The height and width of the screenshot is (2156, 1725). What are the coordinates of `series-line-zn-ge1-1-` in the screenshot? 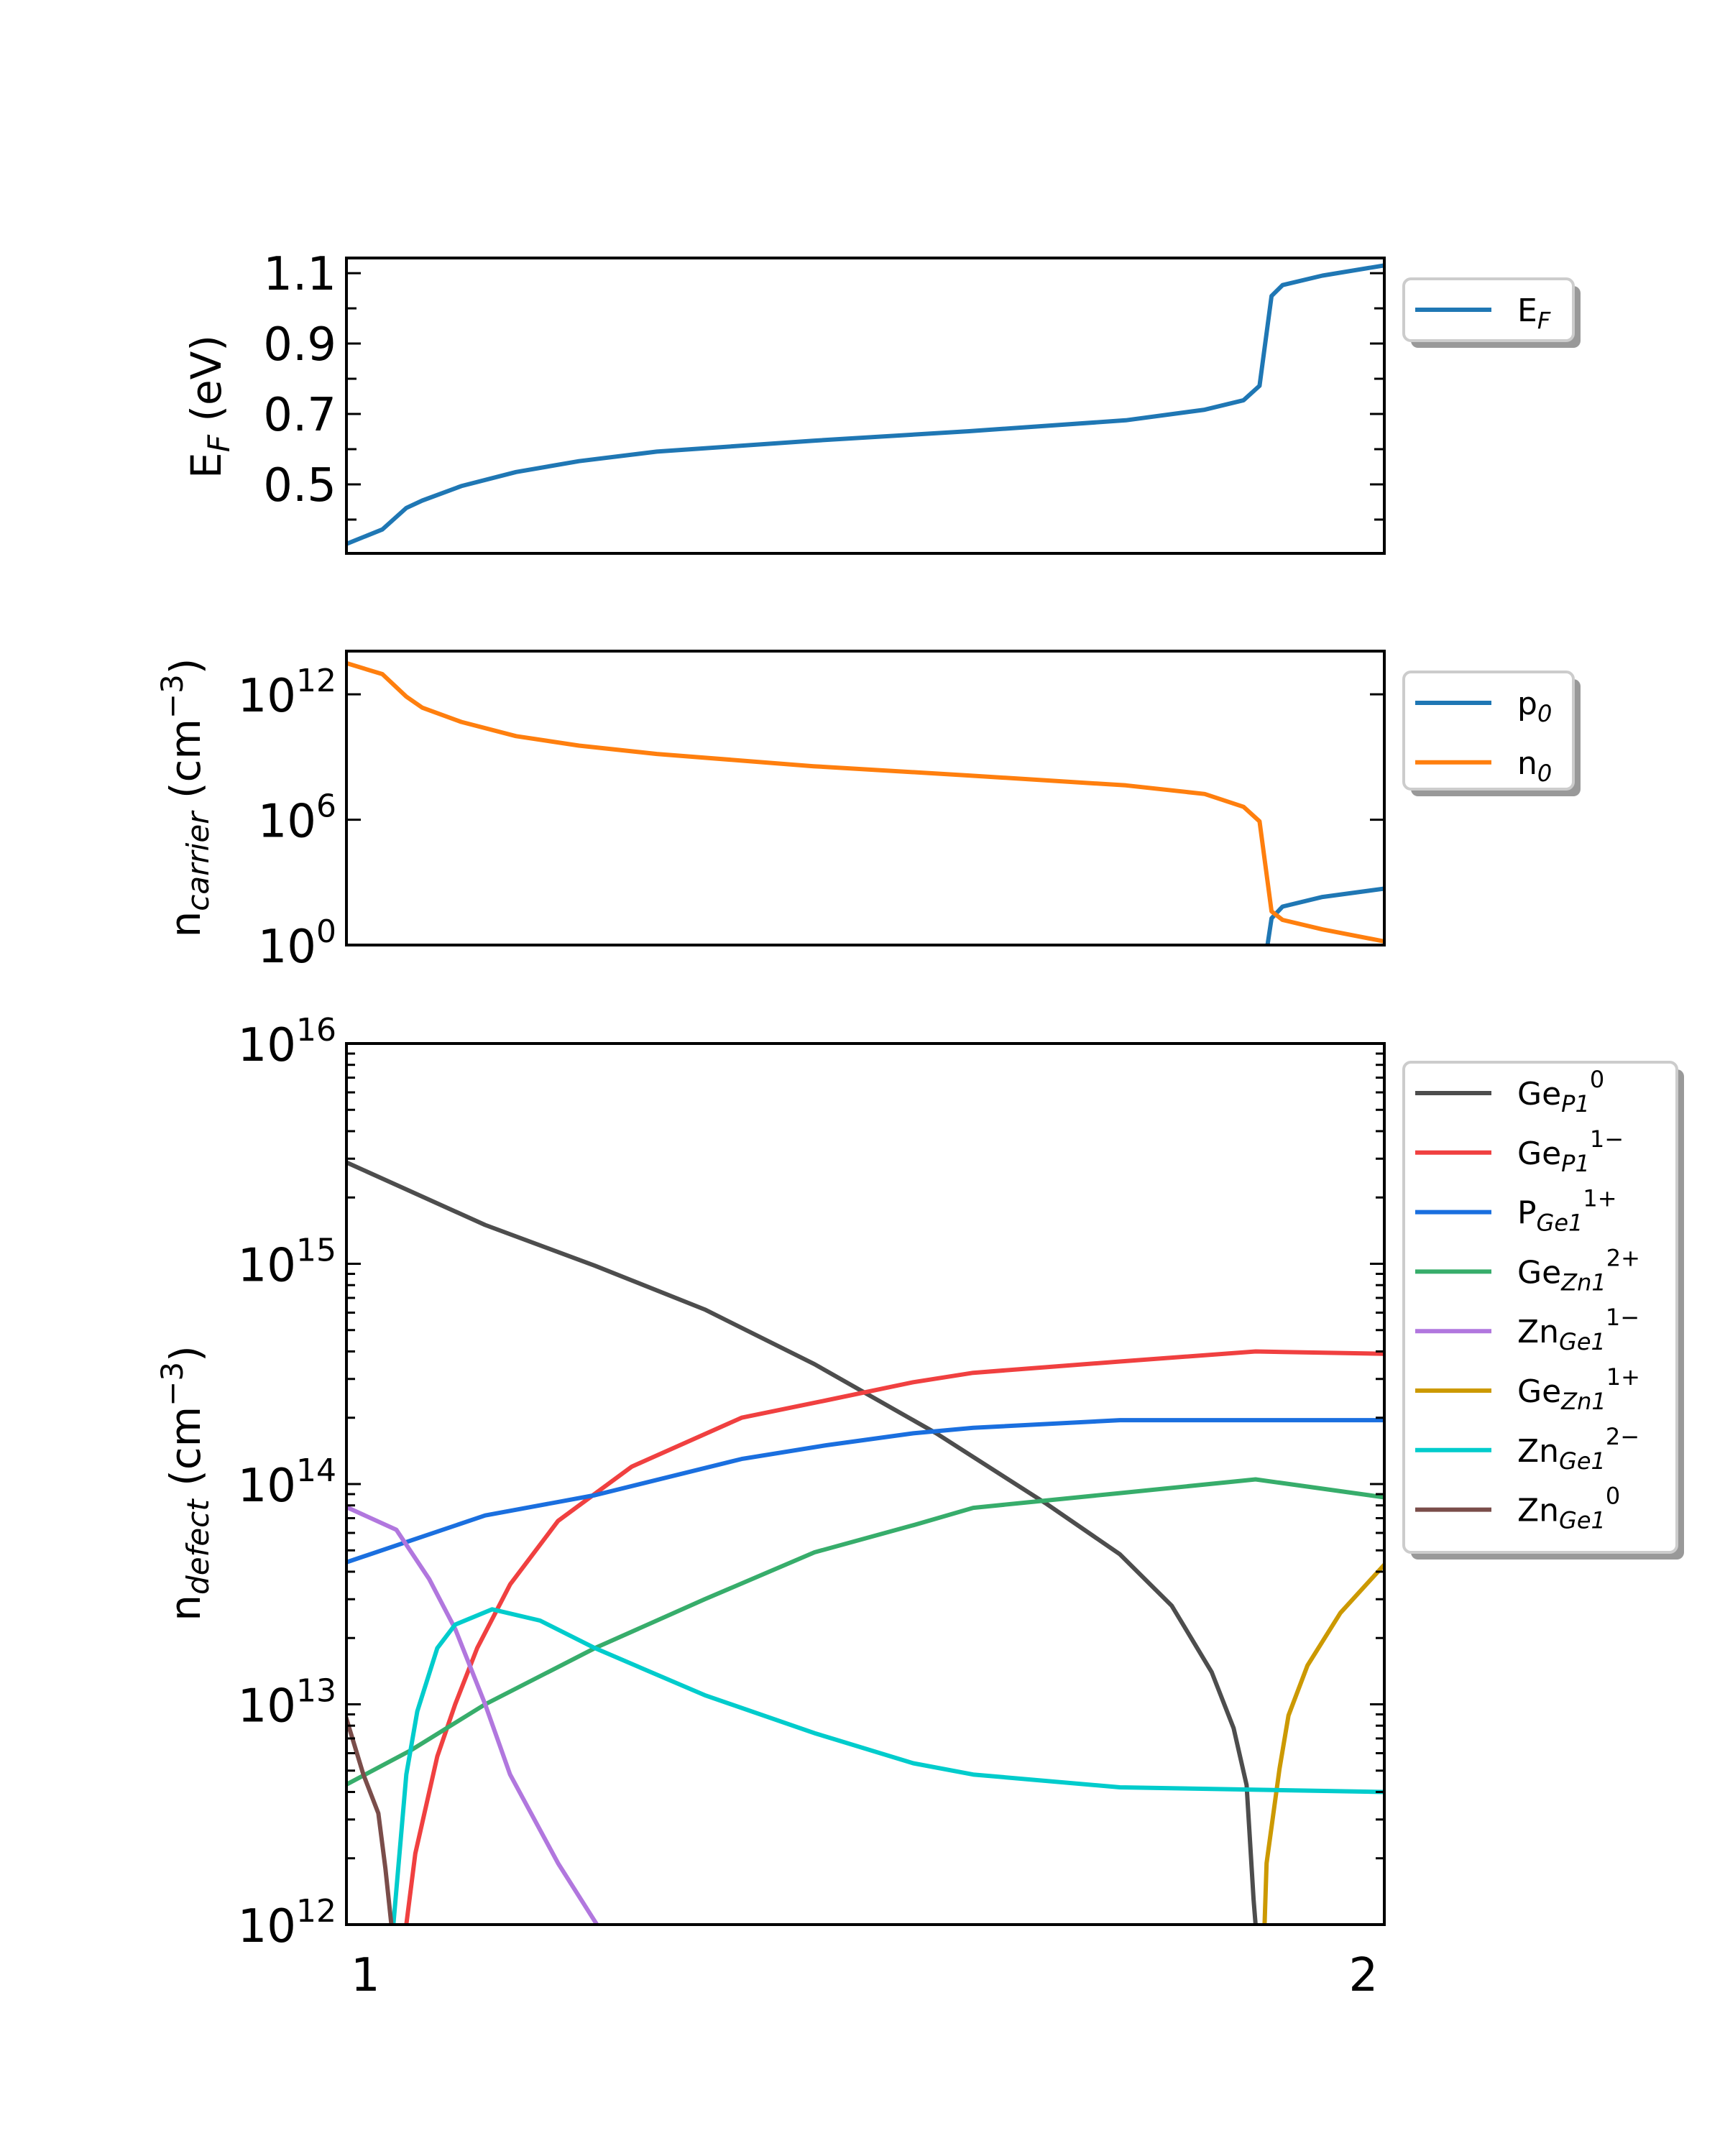 It's located at (472, 1714).